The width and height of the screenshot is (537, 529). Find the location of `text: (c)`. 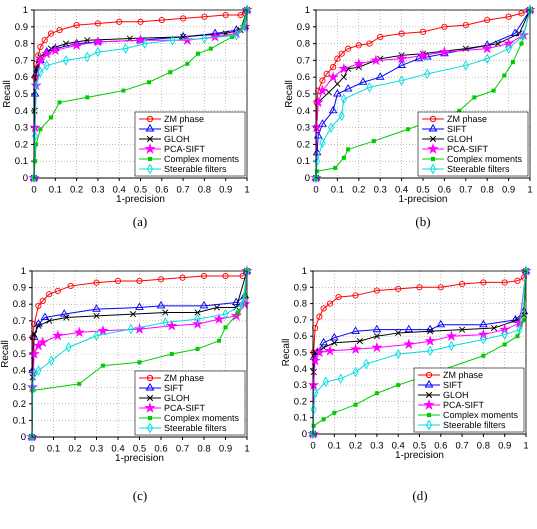

text: (c) is located at coordinates (140, 495).